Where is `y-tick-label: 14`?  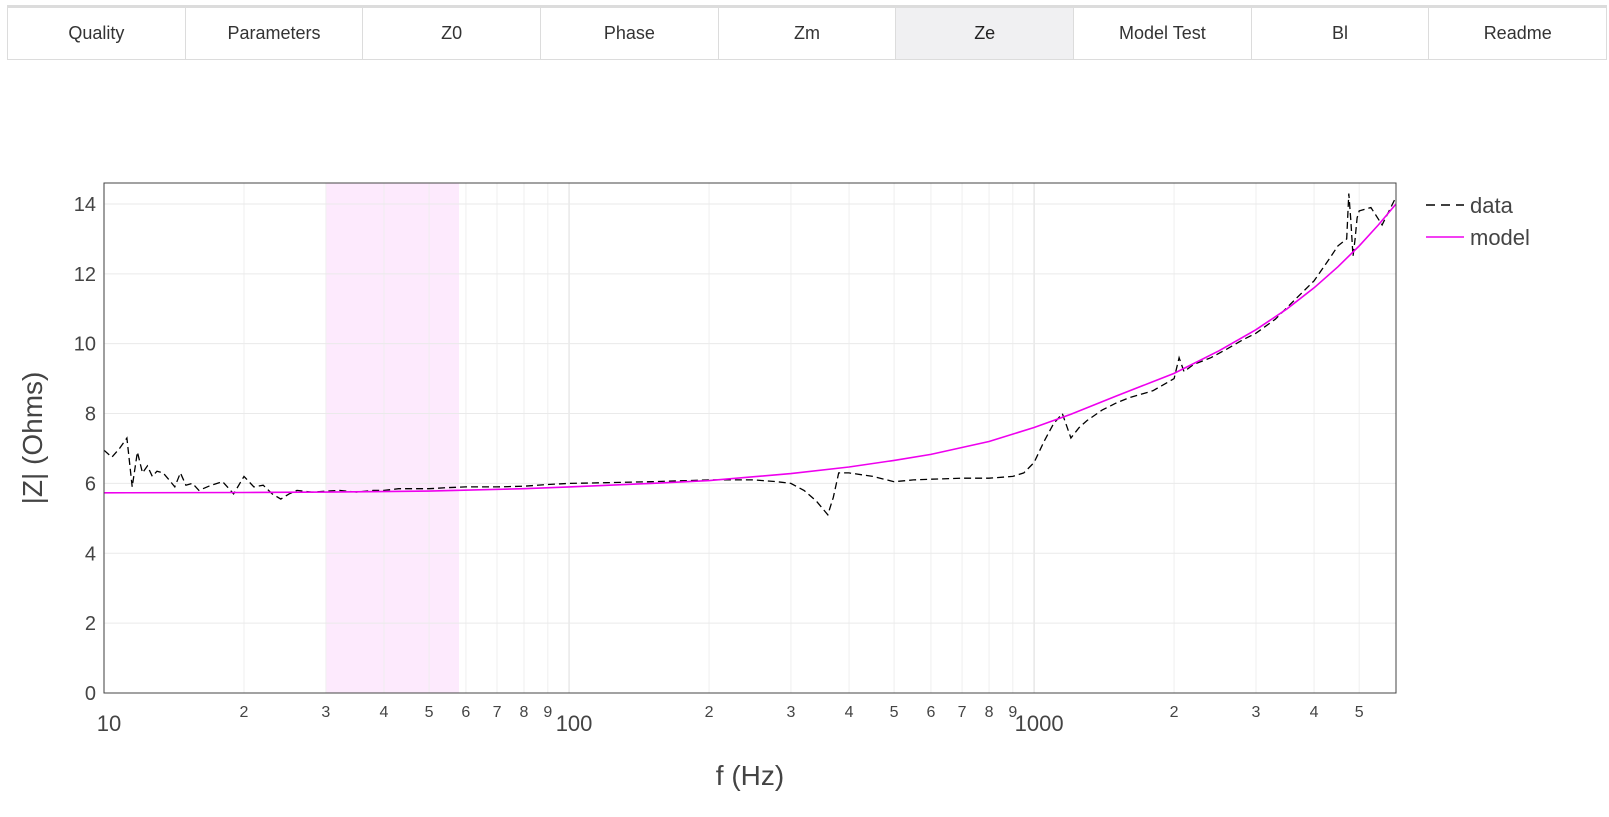
y-tick-label: 14 is located at coordinates (85, 205).